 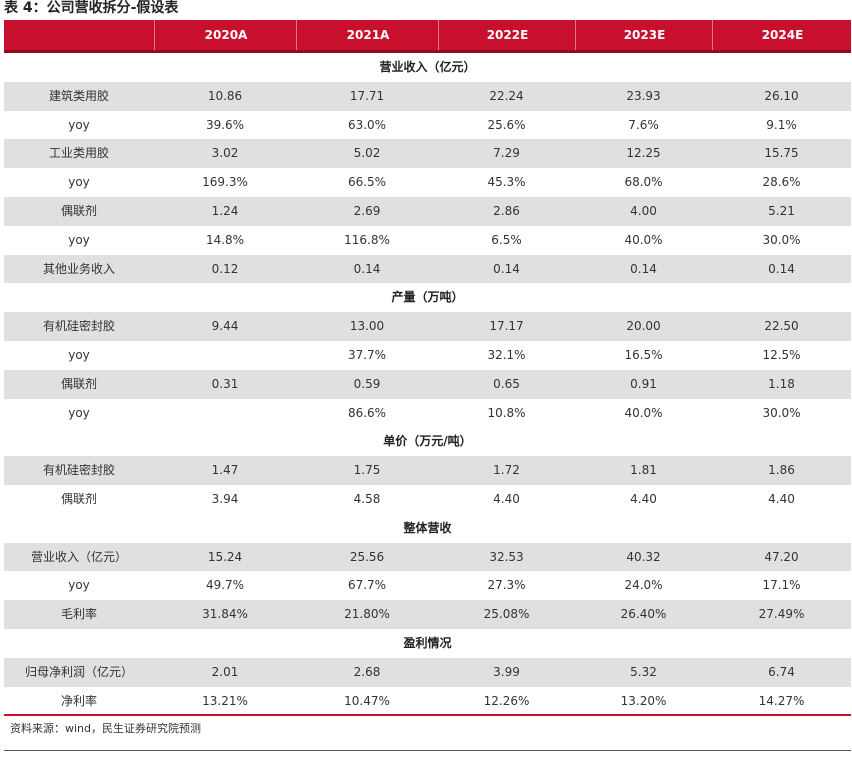 What do you see at coordinates (427, 499) in the screenshot?
I see `table-row: 偶联剂 3.94 4.58 4.40 4.40 4.40` at bounding box center [427, 499].